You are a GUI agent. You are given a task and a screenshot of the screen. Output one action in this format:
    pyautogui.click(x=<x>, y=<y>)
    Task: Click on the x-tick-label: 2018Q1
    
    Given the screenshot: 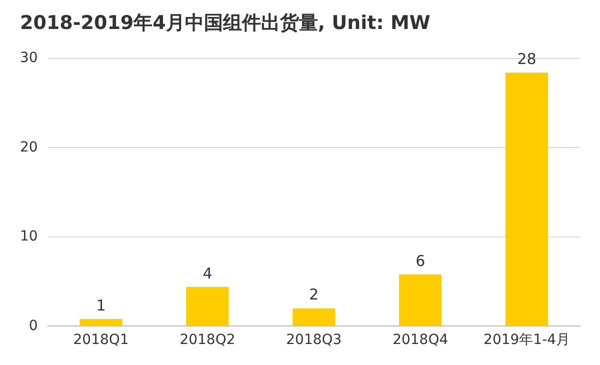 What is the action you would take?
    pyautogui.click(x=101, y=340)
    